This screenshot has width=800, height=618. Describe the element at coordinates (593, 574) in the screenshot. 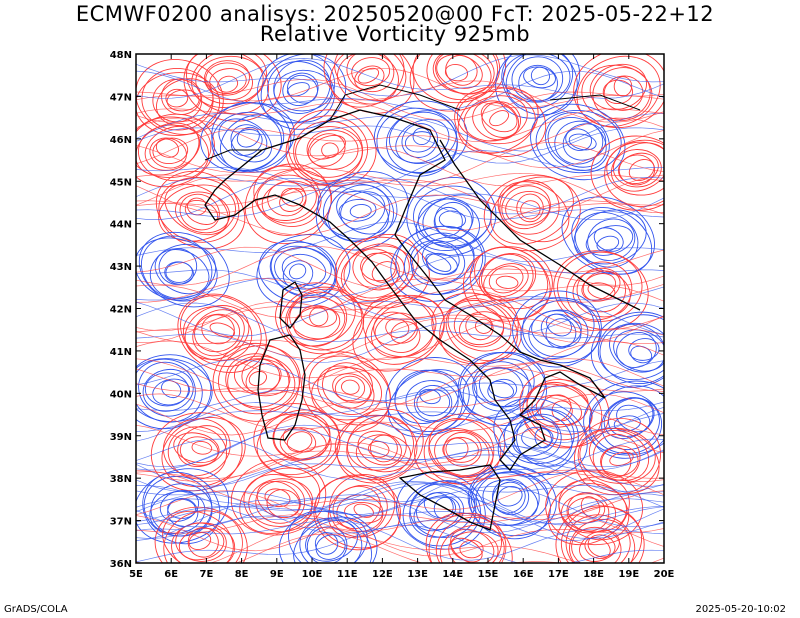

I see `lon-label: 18E` at that location.